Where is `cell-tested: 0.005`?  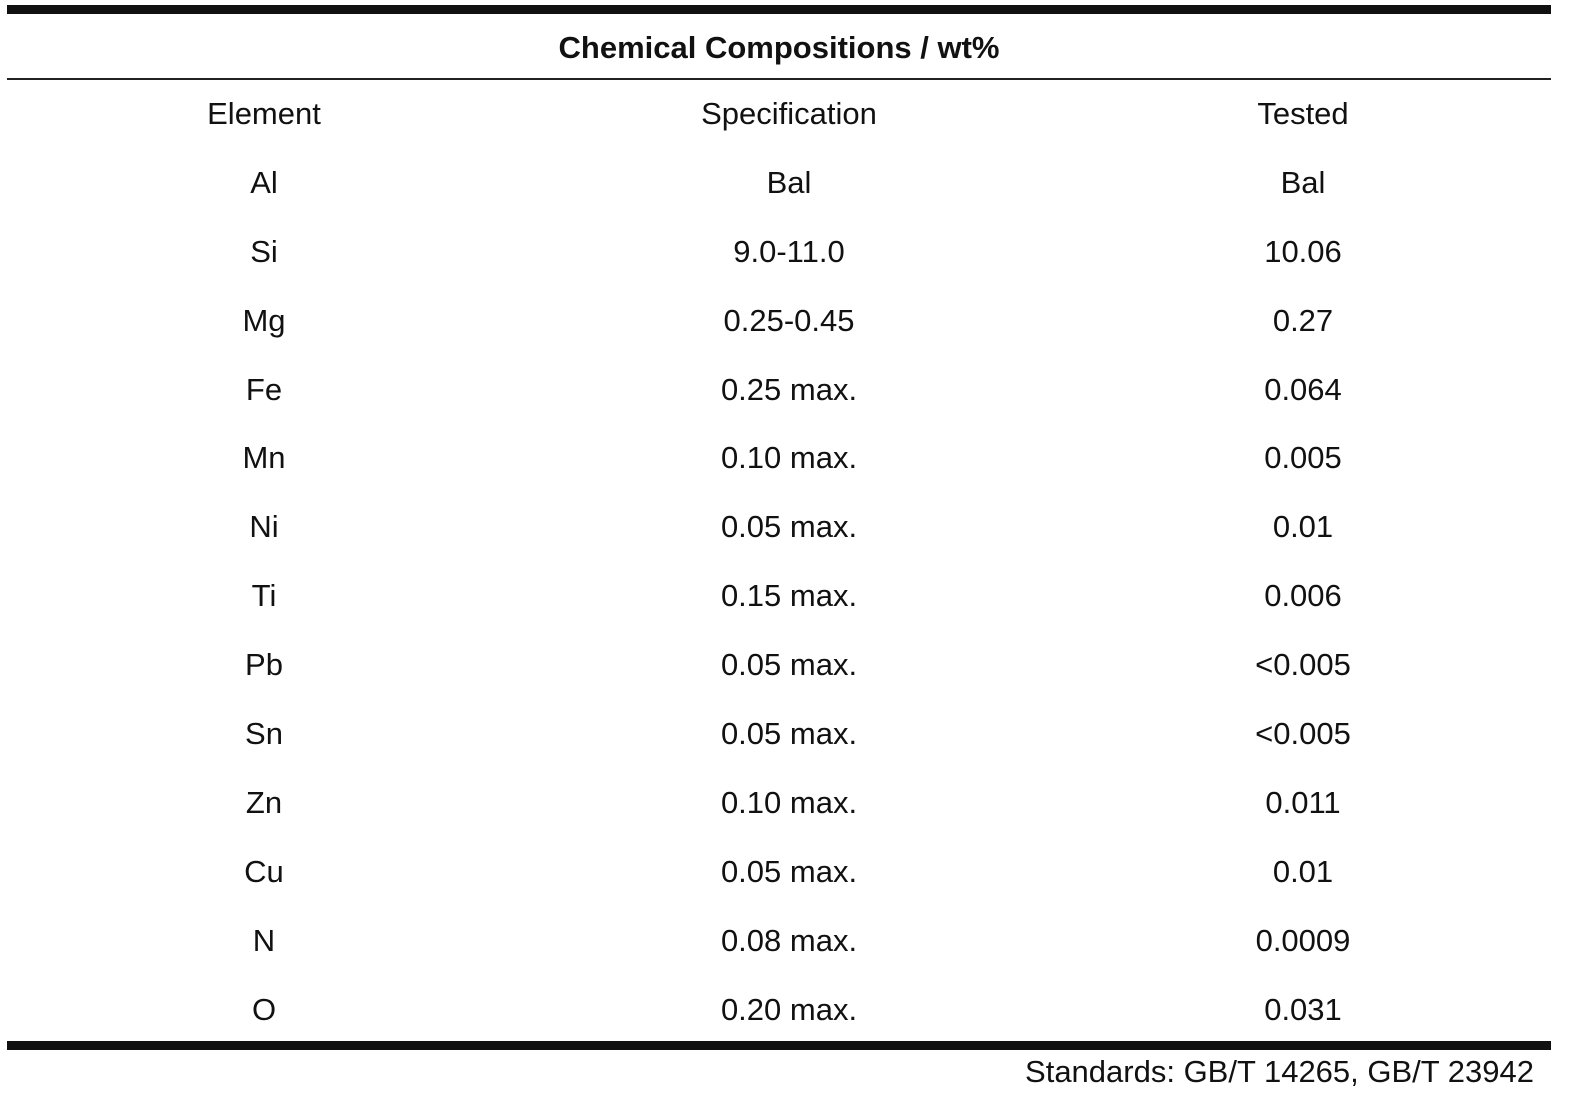 cell-tested: 0.005 is located at coordinates (1303, 458).